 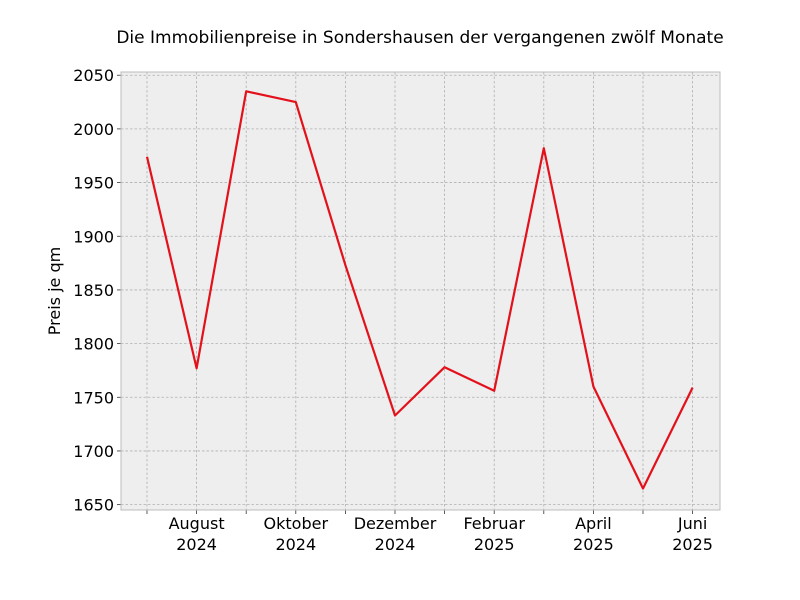 What do you see at coordinates (395, 534) in the screenshot?
I see `x-tick-label: Dezember 2024` at bounding box center [395, 534].